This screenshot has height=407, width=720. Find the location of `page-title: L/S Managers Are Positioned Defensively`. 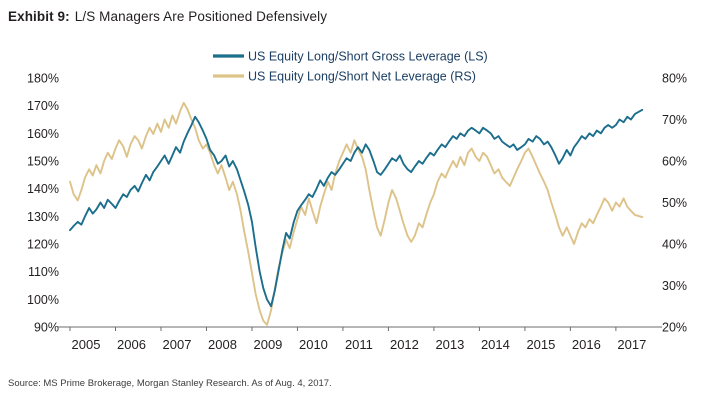

page-title: L/S Managers Are Positioned Defensively is located at coordinates (201, 16).